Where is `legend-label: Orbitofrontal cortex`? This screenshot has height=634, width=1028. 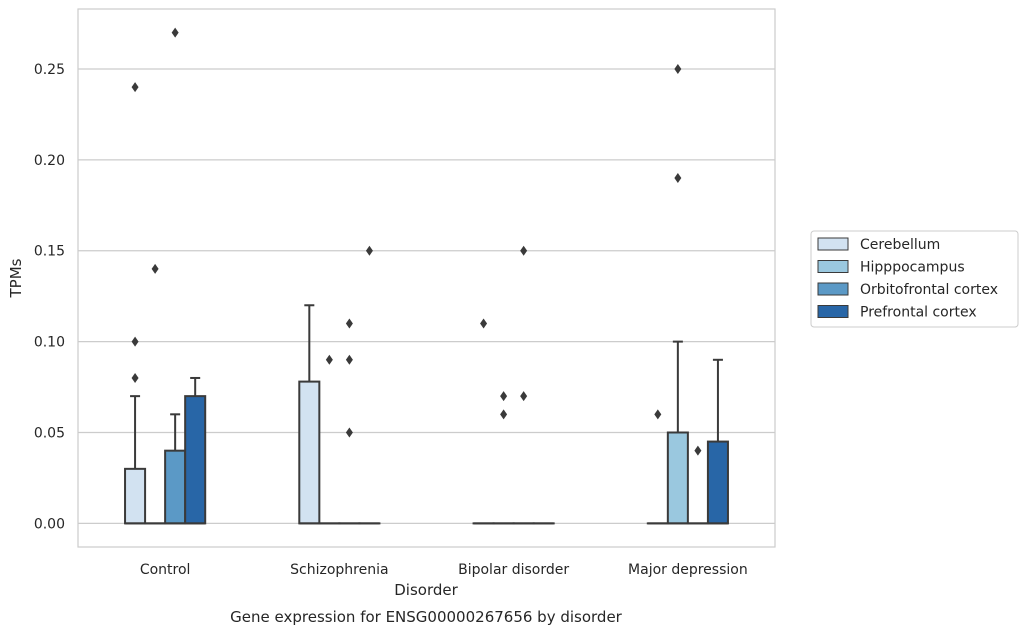
legend-label: Orbitofrontal cortex is located at coordinates (929, 290).